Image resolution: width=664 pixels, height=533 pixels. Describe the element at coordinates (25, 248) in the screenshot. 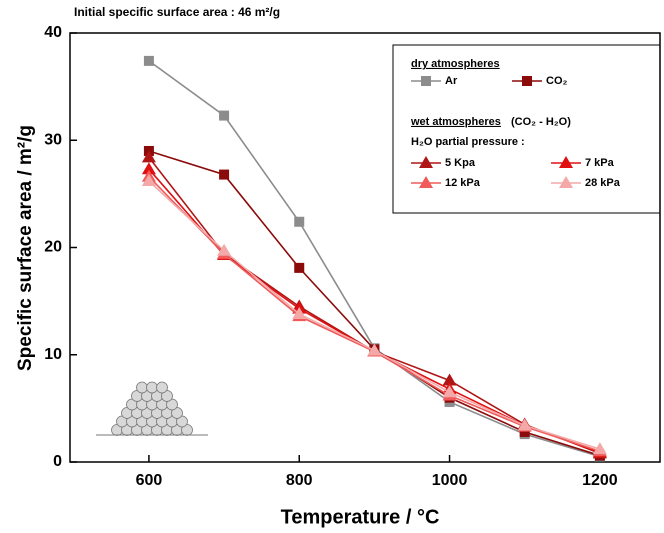

I see `y-axis-label: Specific surface area / m²/g` at that location.